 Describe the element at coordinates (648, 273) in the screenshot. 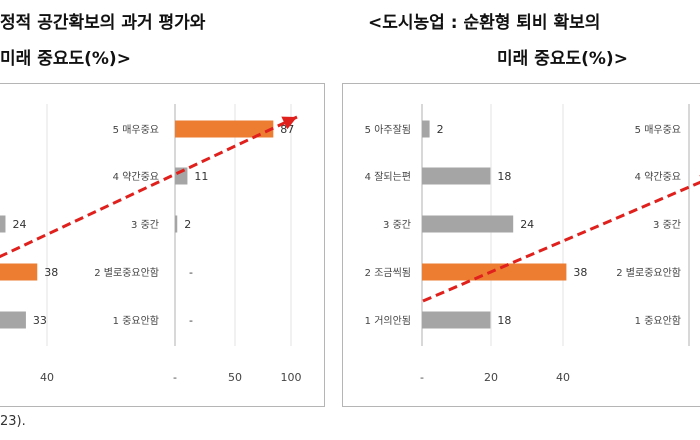

I see `right-future-category-label-3: 2 별로중요안함` at that location.